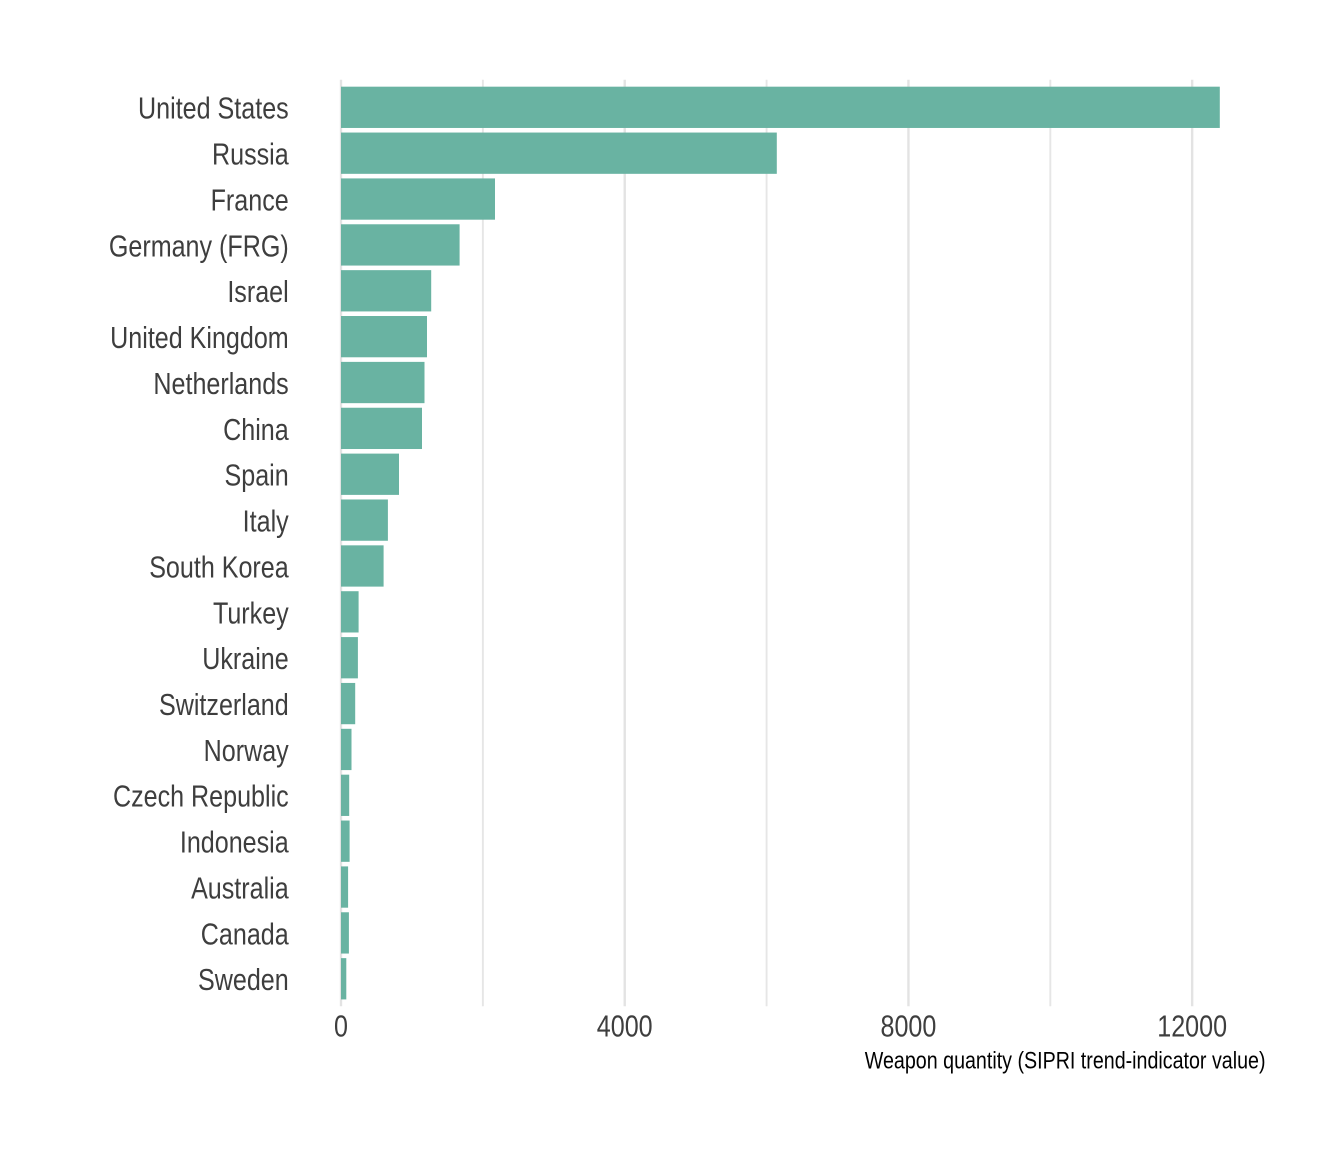  Describe the element at coordinates (201, 795) in the screenshot. I see `svg-text: Czech Republic` at that location.